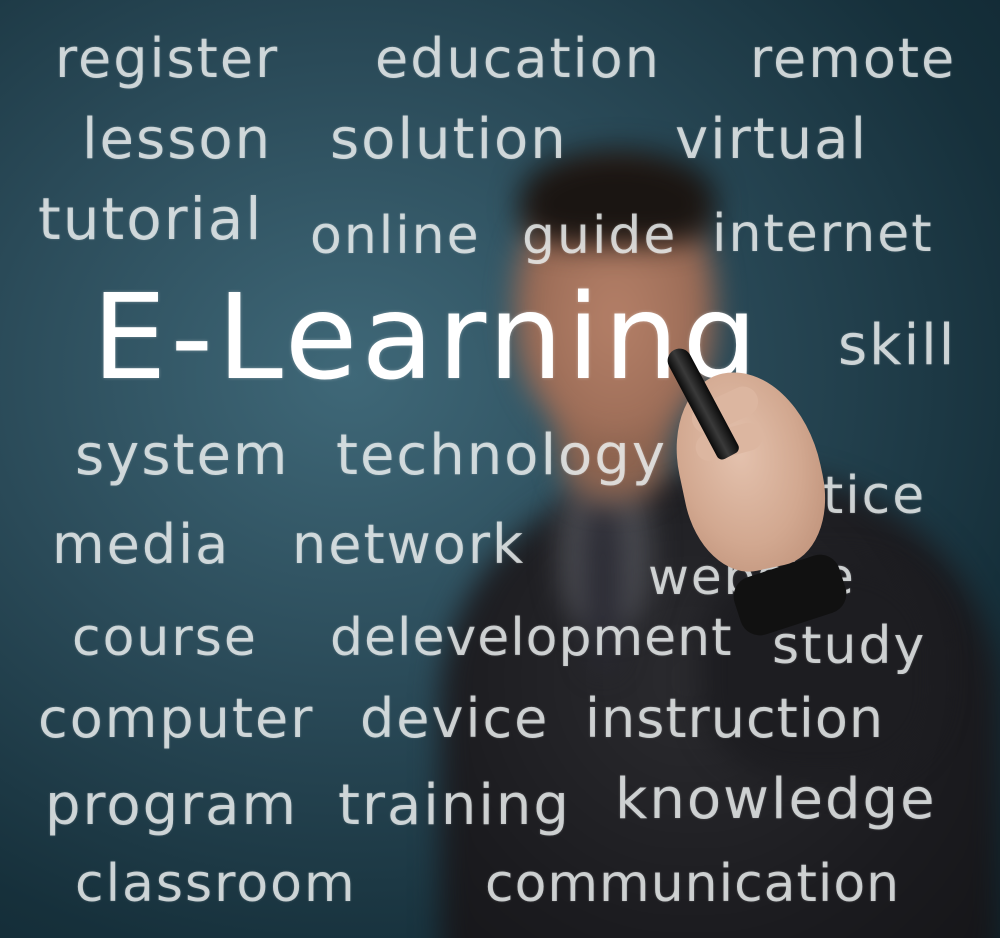 The height and width of the screenshot is (938, 1000). Describe the element at coordinates (395, 236) in the screenshot. I see `word-online: online` at that location.